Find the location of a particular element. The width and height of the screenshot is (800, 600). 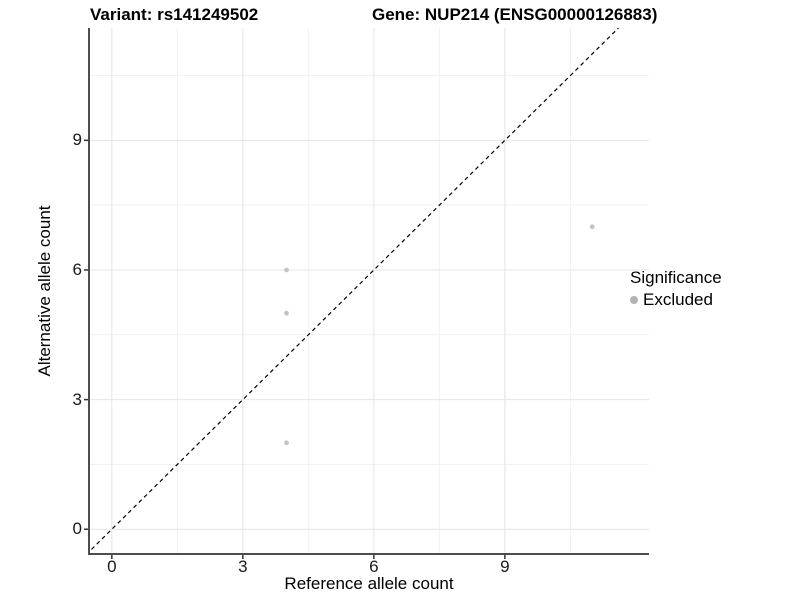

x-tick-label: 3 is located at coordinates (243, 566).